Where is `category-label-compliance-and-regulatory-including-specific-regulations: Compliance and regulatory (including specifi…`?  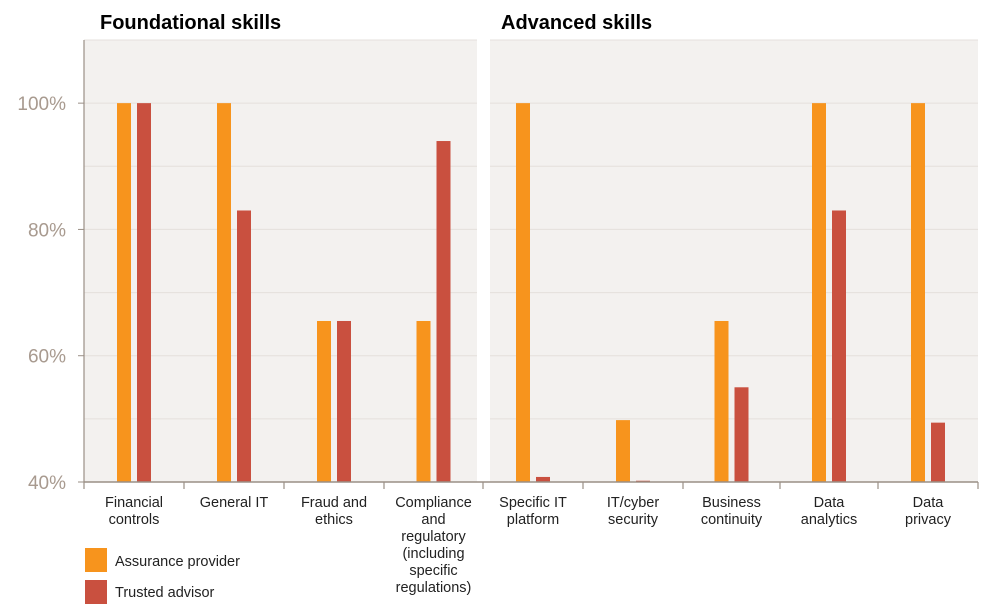
category-label-compliance-and-regulatory-including-specific-regulations: Compliance and regulatory (including specifi… is located at coordinates (433, 545).